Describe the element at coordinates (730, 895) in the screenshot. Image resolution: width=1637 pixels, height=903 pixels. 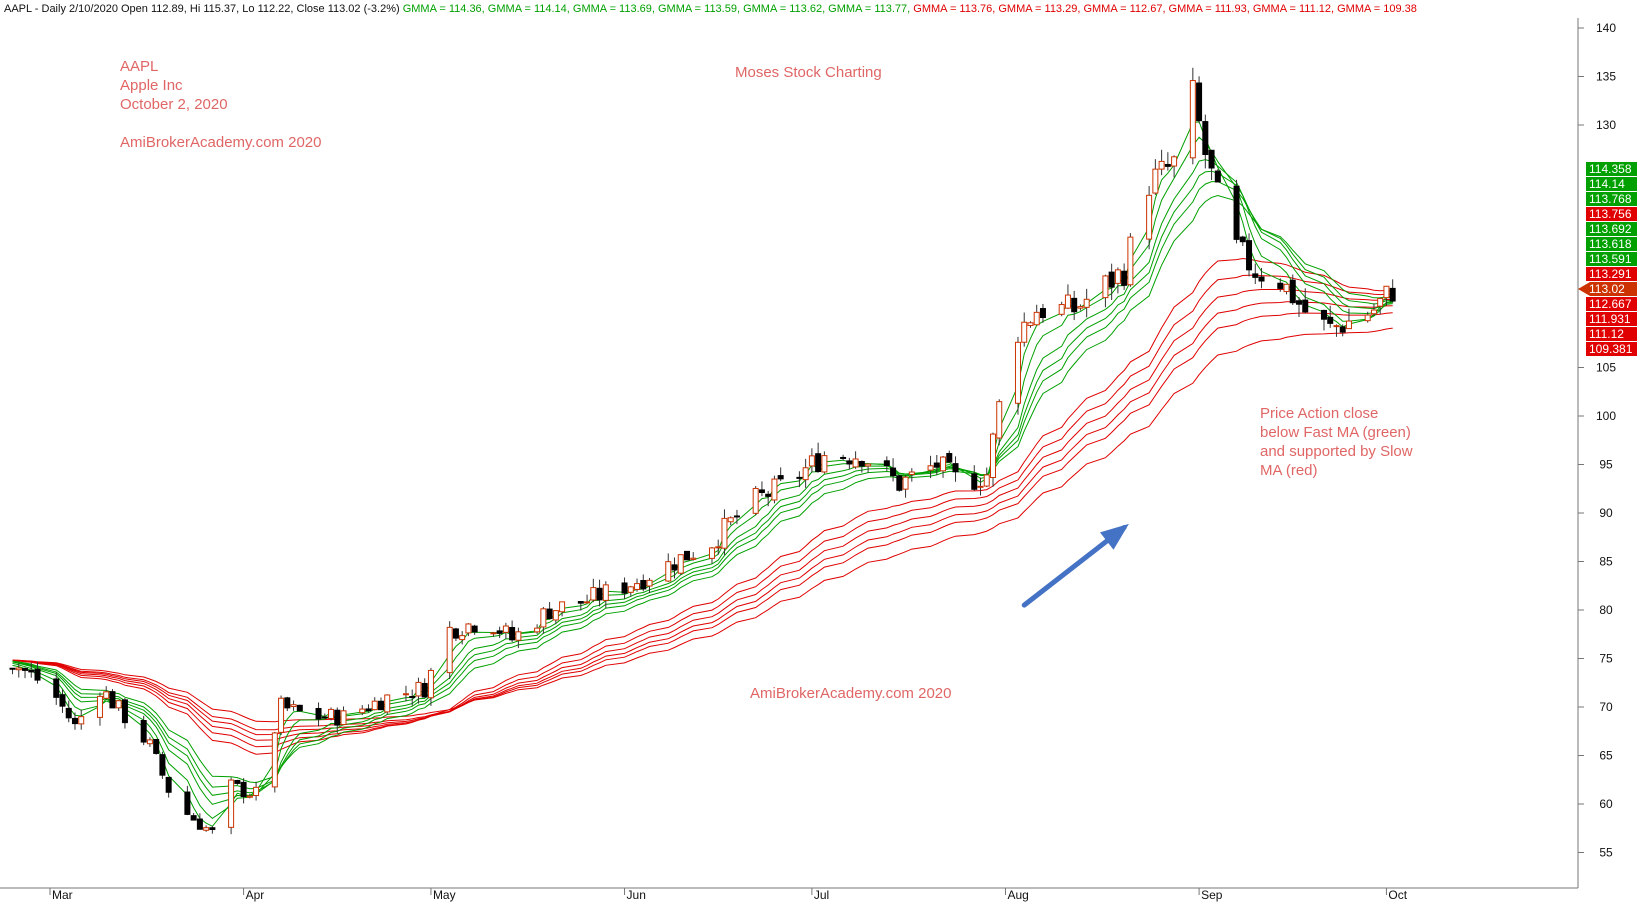
I see `x-tick-labels: Mar Apr May Jun Jul Aug Sep Oct` at that location.